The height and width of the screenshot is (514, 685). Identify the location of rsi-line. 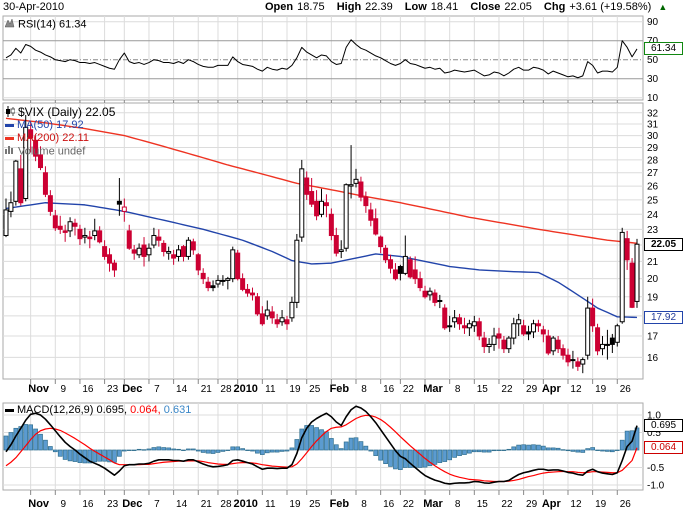
(321, 59).